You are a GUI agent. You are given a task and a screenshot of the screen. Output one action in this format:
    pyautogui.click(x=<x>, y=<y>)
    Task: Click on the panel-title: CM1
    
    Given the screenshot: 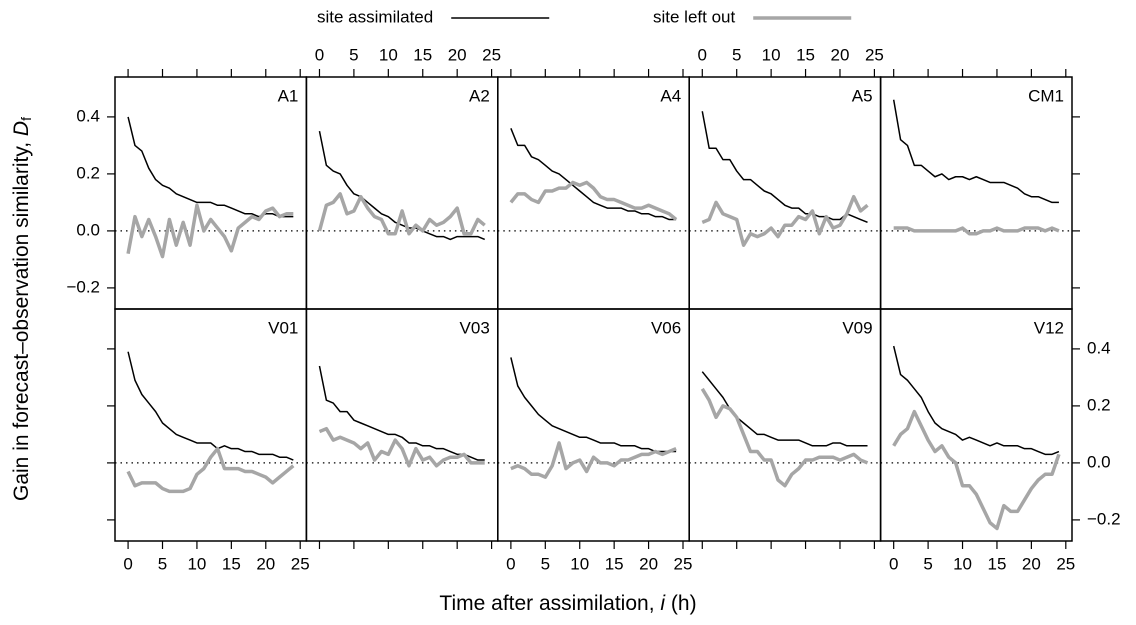 What is the action you would take?
    pyautogui.click(x=1046, y=95)
    